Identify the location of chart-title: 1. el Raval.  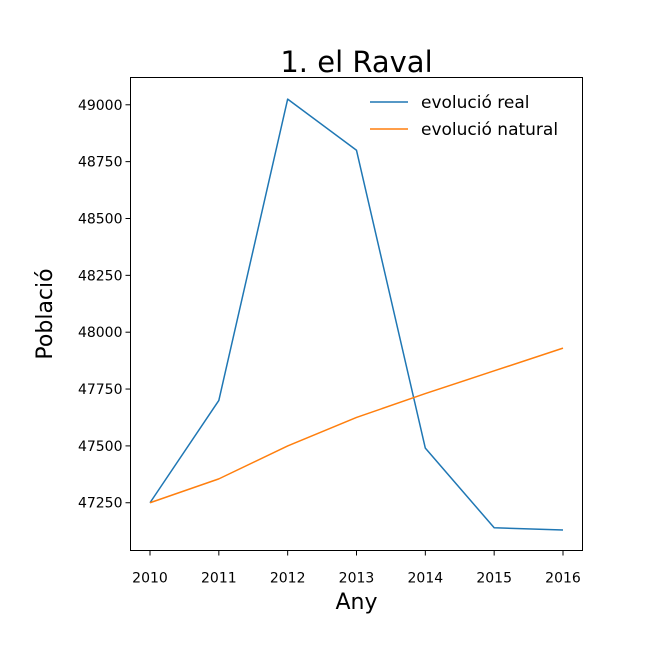
(356, 62).